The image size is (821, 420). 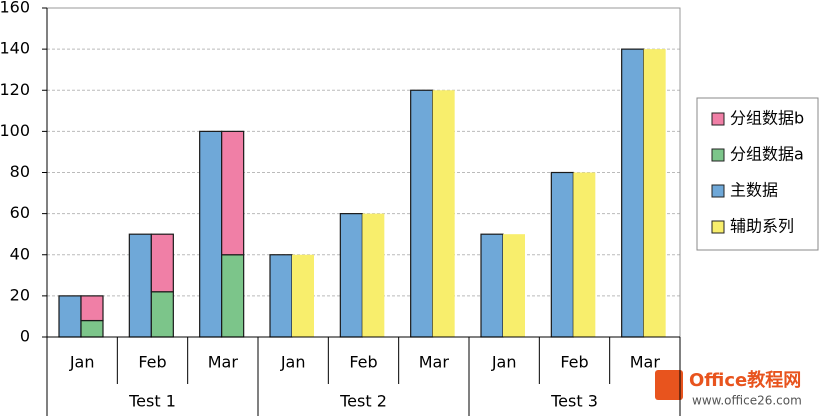 I want to click on legend-label: 分组数据b, so click(x=767, y=118).